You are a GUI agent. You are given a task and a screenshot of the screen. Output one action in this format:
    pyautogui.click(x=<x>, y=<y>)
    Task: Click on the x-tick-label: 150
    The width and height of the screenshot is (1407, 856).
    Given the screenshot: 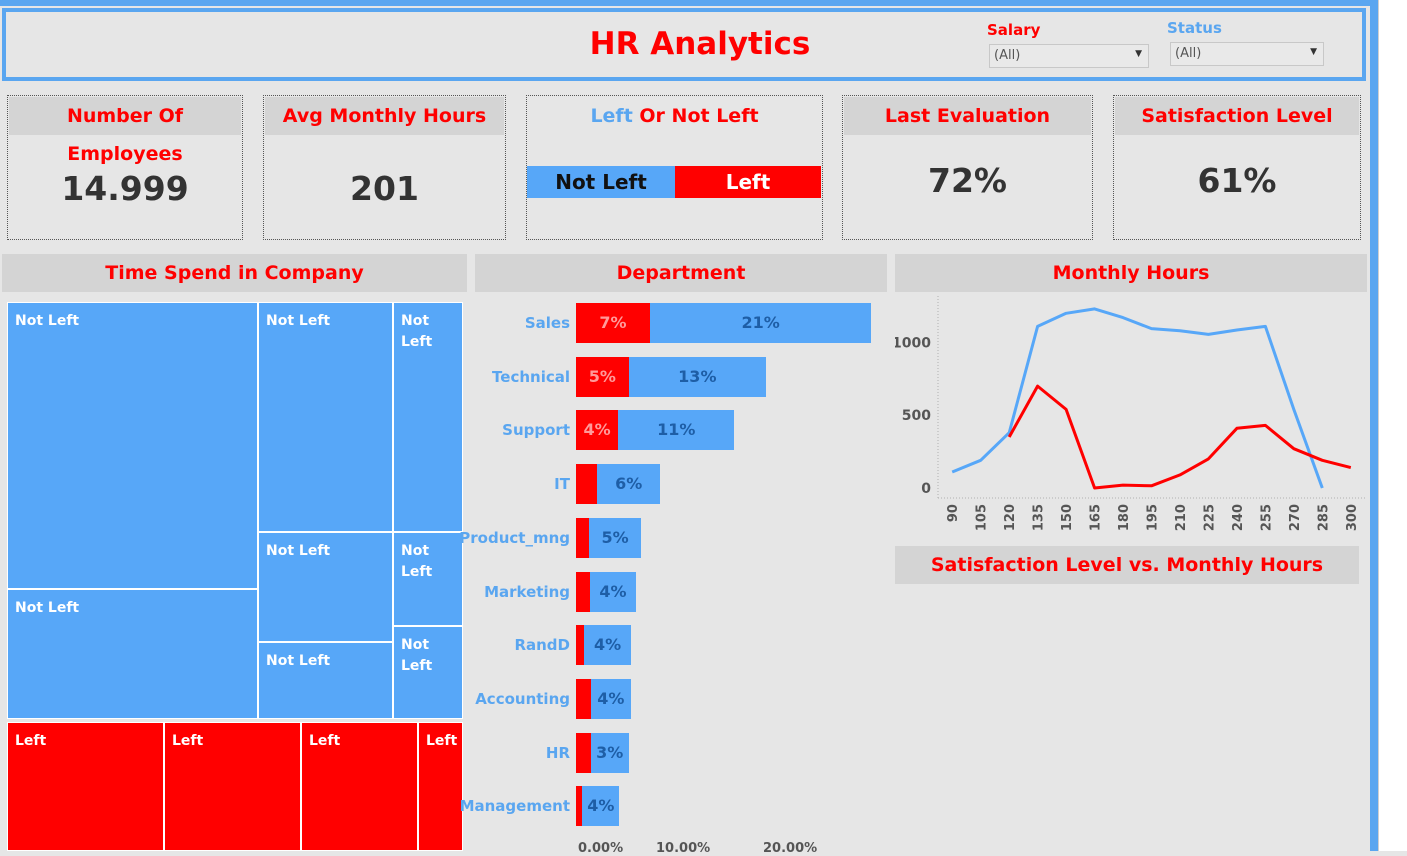 What is the action you would take?
    pyautogui.click(x=1067, y=517)
    